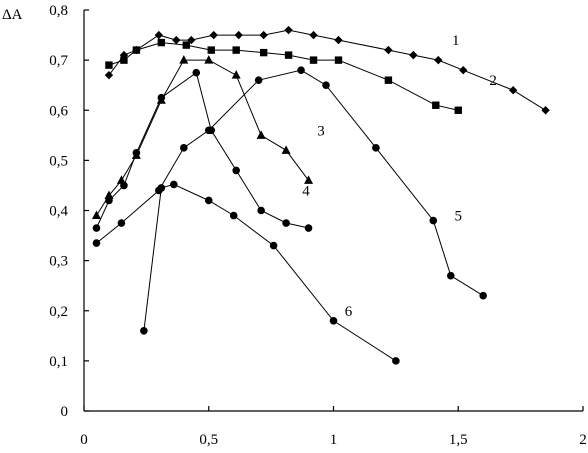 The width and height of the screenshot is (588, 453). What do you see at coordinates (65, 412) in the screenshot?
I see `y-tick-label: 0` at bounding box center [65, 412].